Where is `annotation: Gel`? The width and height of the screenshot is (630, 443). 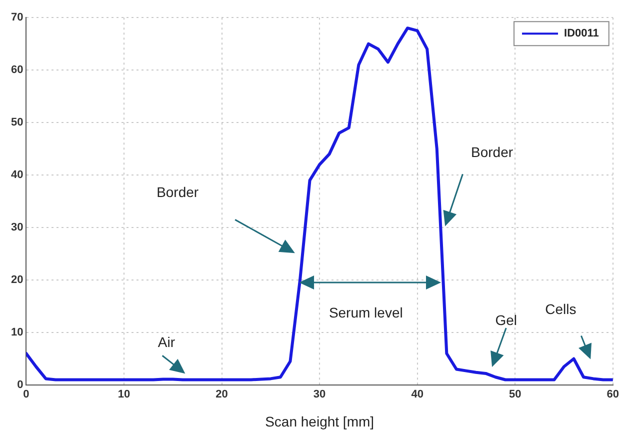 annotation: Gel is located at coordinates (506, 320).